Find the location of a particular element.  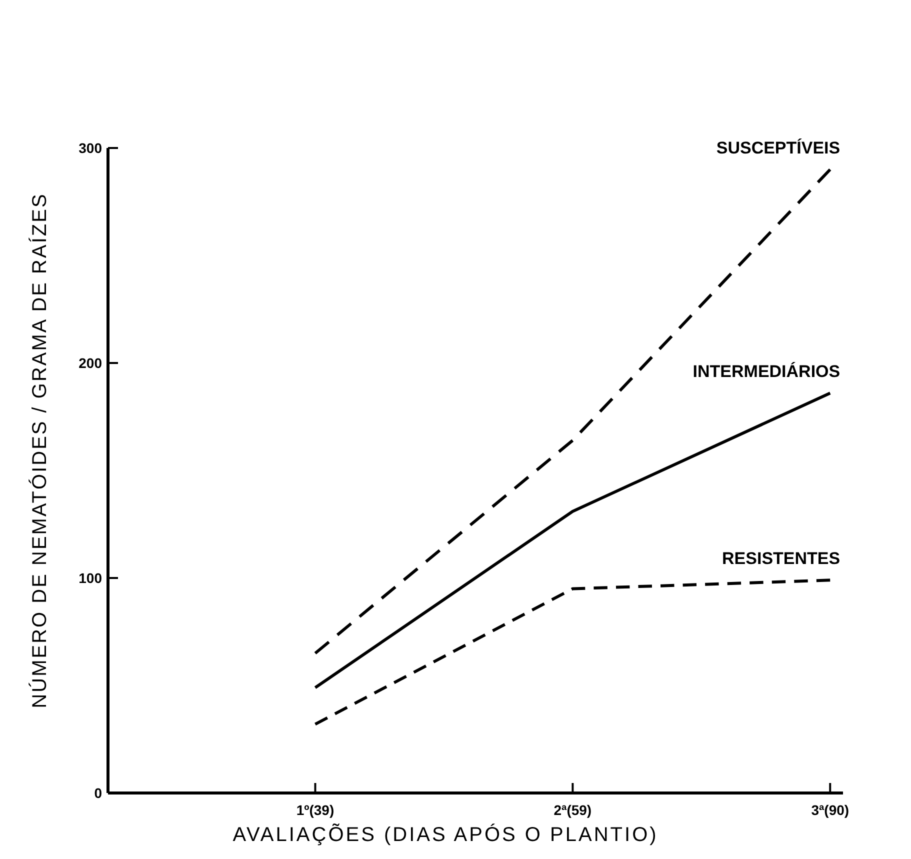

y-axis-title: NÚMERO DE NEMATÓIDES / GRAMA DE RAÍZES is located at coordinates (39, 450).